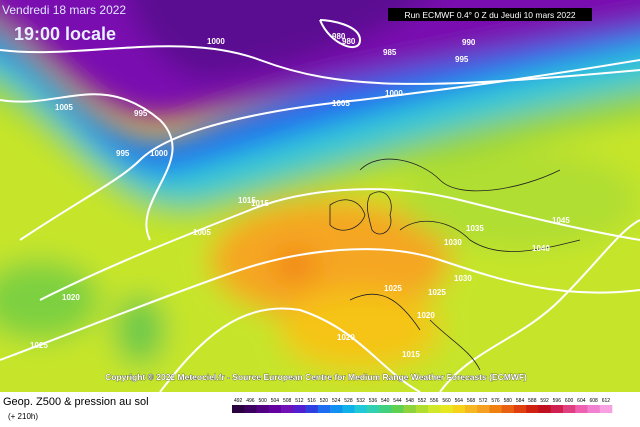 This screenshot has height=427, width=640. What do you see at coordinates (541, 248) in the screenshot?
I see `isobar-label: 1040` at bounding box center [541, 248].